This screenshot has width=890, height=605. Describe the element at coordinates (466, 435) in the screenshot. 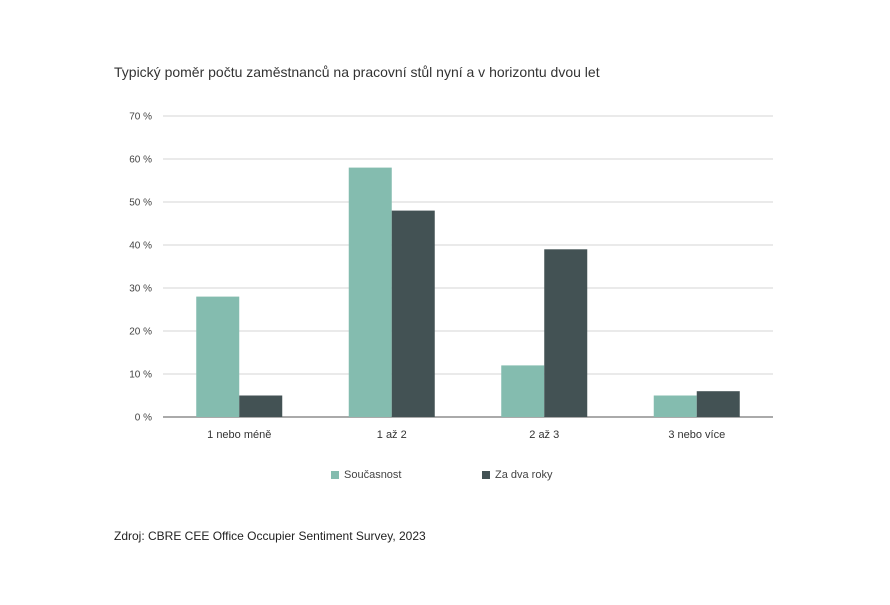

I see `x-axis-categories: 1 nebo méně 1 až 2 2 až 3 3 nebo více` at that location.